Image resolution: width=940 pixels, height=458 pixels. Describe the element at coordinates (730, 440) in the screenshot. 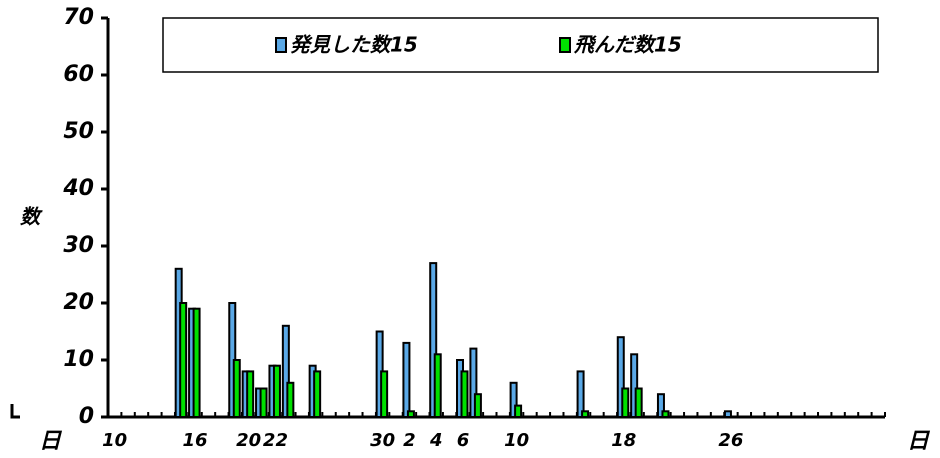

I see `x-tick-label: 26` at that location.